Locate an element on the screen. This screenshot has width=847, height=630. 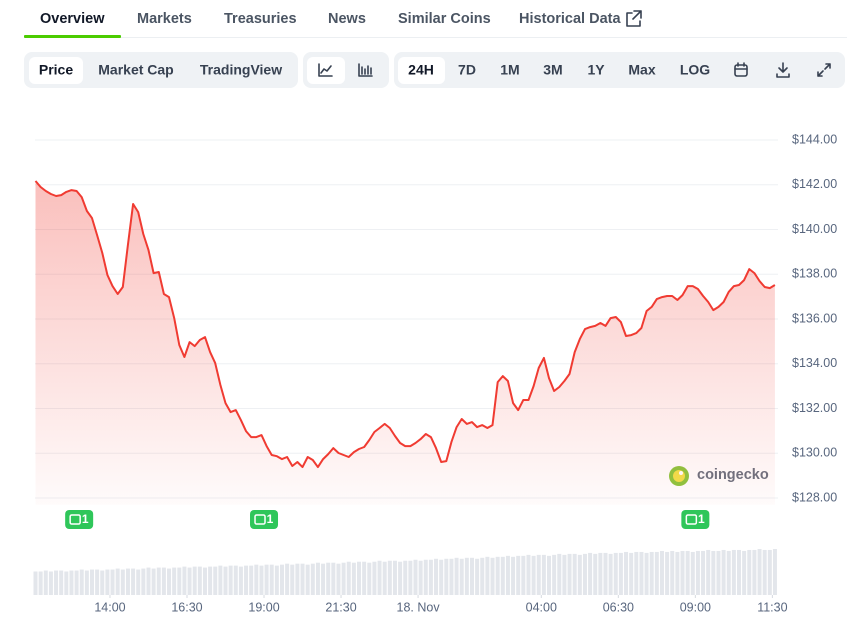
tab: Similar Coins is located at coordinates (444, 19).